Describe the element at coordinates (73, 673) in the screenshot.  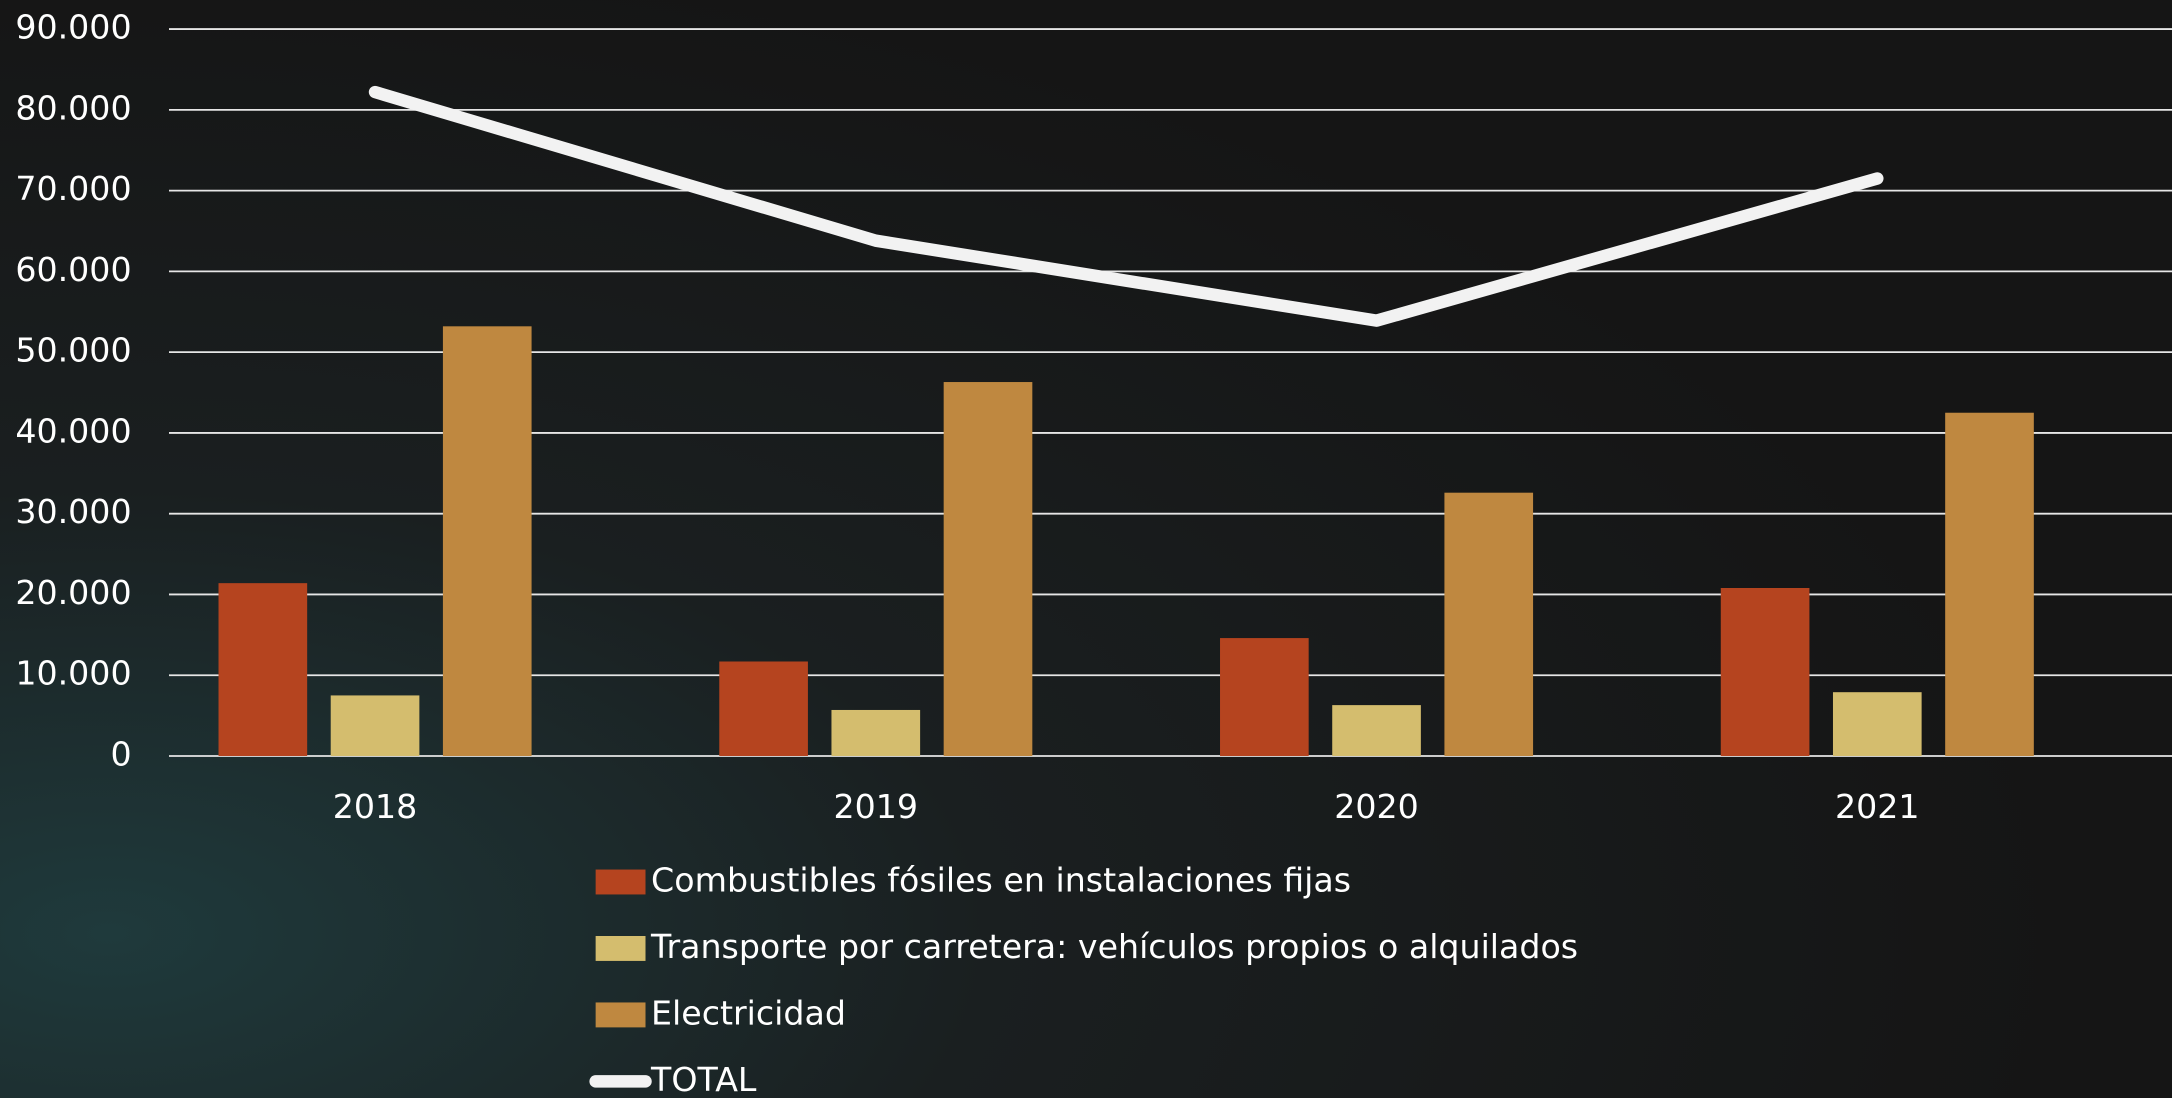
I see `y-tick-label: 10.000` at that location.